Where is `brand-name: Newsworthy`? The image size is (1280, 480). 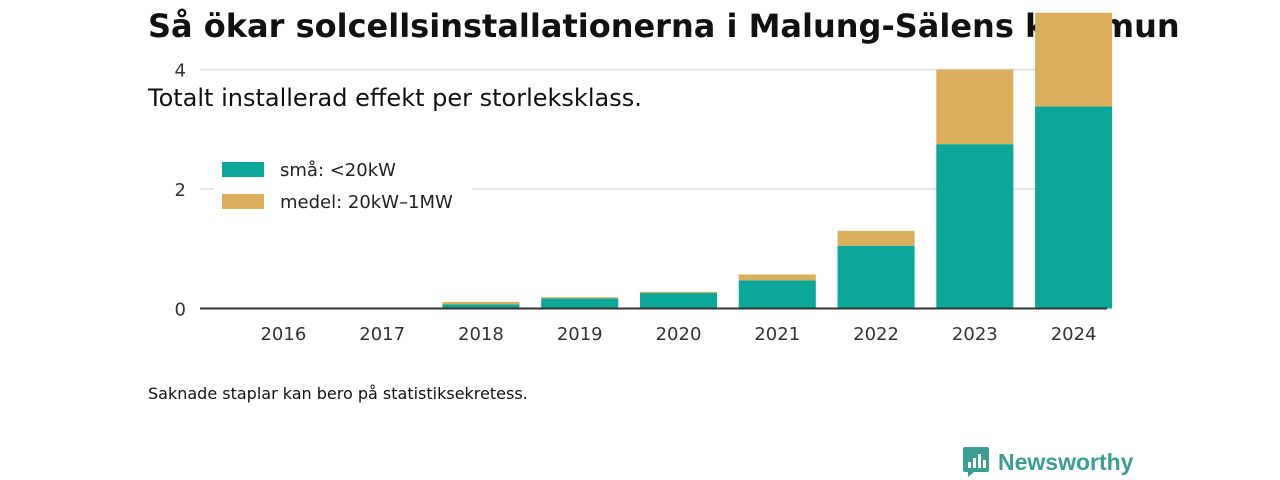
brand-name: Newsworthy is located at coordinates (1066, 461).